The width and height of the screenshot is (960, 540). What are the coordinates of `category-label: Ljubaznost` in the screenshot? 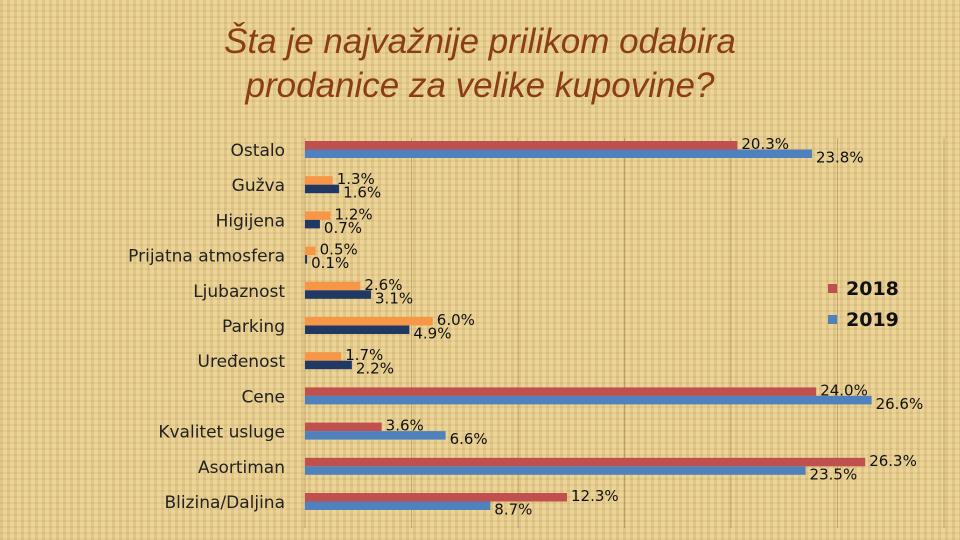 It's located at (239, 292).